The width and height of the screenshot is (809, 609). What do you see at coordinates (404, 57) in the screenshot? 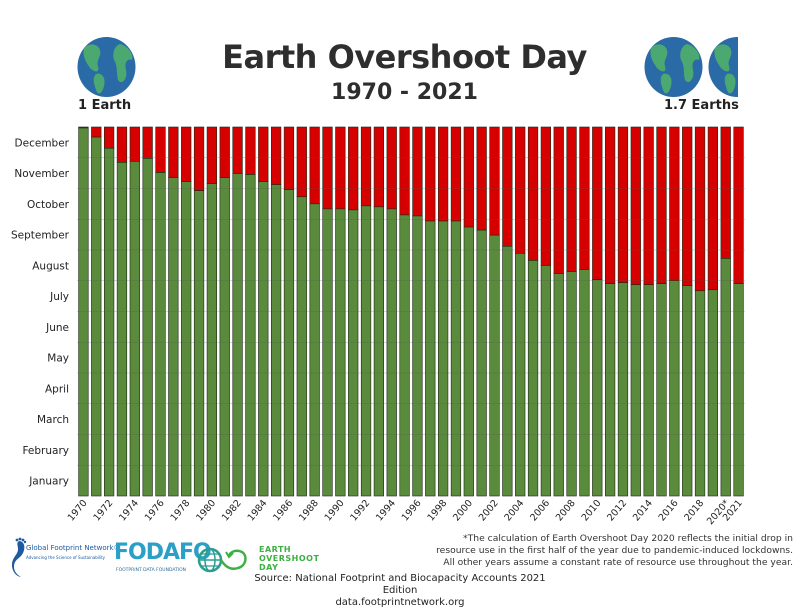
I see `chart-title: Earth Overshoot Day` at bounding box center [404, 57].